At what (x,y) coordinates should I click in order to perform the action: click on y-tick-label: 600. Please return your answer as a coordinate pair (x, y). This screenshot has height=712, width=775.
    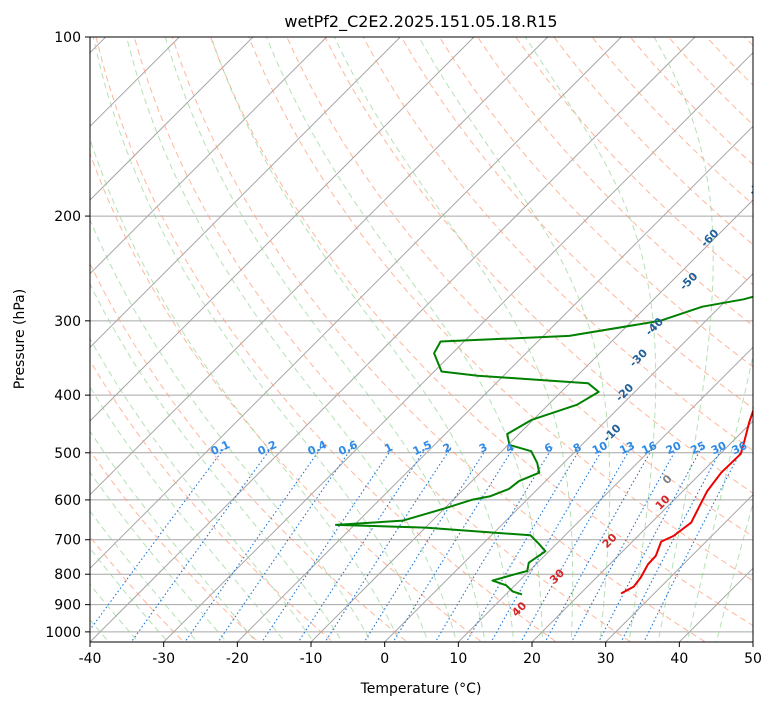
    Looking at the image, I should click on (67, 501).